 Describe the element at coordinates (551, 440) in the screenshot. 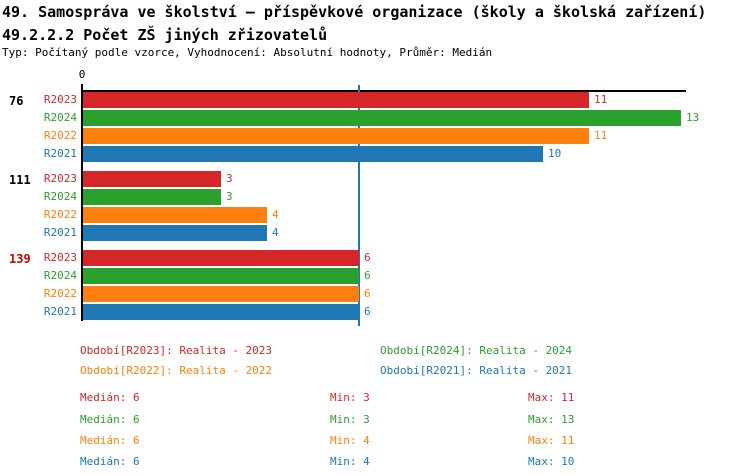

I see `stat-max-r2022: Max: 11` at that location.